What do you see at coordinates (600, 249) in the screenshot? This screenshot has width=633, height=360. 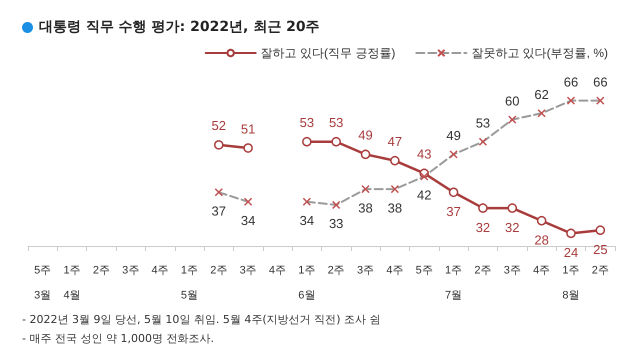 I see `data-label: 25` at bounding box center [600, 249].